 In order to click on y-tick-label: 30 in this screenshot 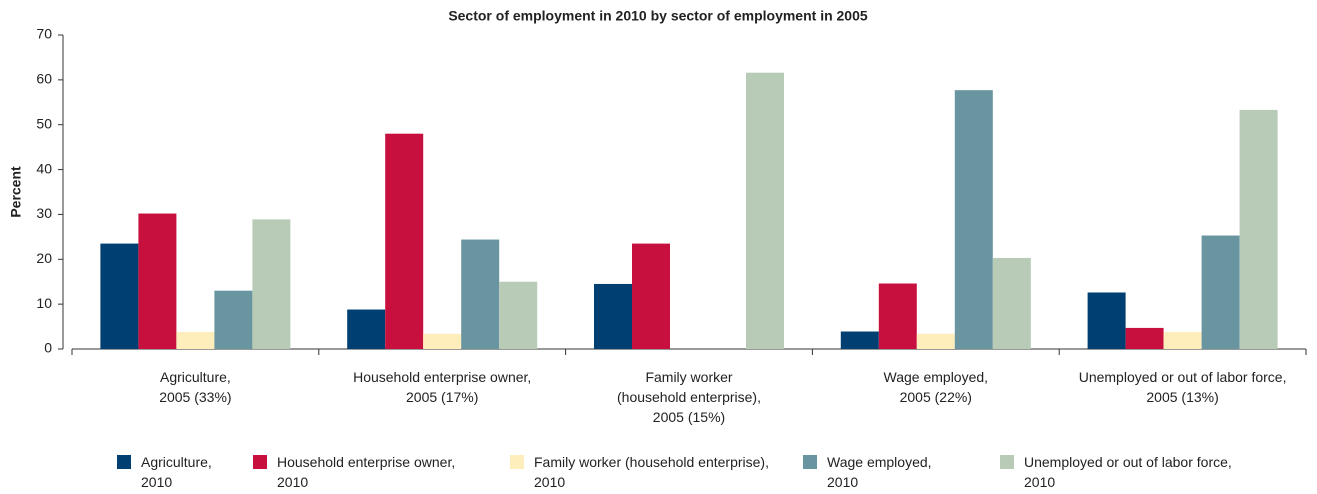, I will do `click(44, 213)`.